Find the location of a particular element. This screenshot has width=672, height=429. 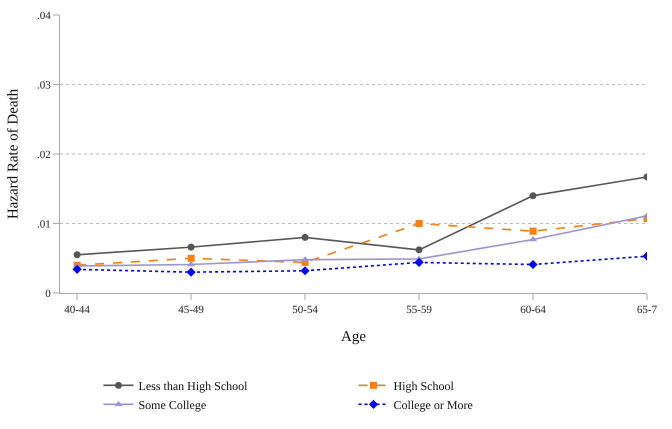

y-tick-label: 0 is located at coordinates (48, 294).